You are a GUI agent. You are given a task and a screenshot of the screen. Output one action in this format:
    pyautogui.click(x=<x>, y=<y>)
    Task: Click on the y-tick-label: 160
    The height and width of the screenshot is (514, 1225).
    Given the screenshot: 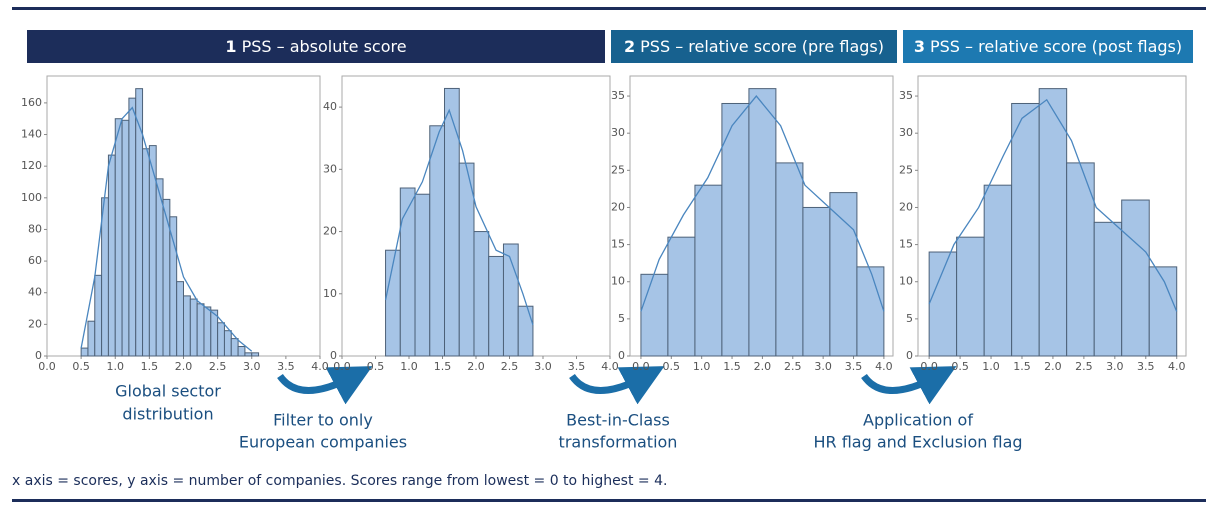 What is the action you would take?
    pyautogui.click(x=31, y=102)
    